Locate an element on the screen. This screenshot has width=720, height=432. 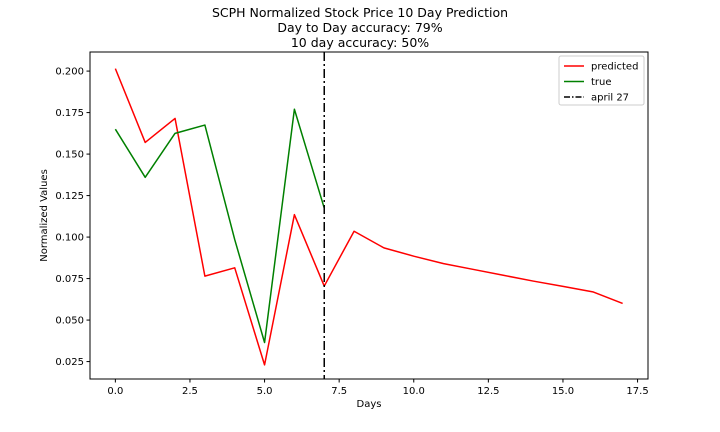
x-tick-label: 2.5 is located at coordinates (190, 391).